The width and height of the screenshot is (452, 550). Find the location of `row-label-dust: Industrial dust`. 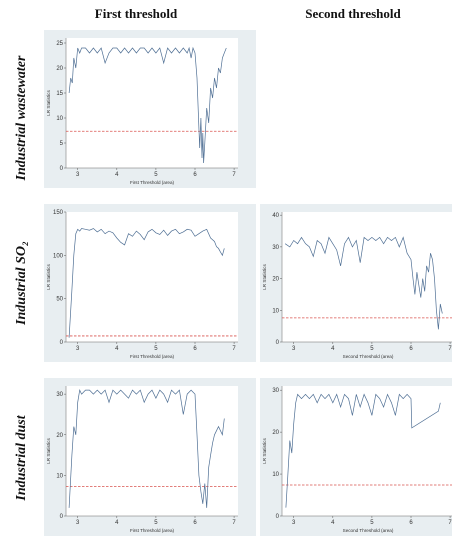

row-label-dust: Industrial dust is located at coordinates (21, 458).